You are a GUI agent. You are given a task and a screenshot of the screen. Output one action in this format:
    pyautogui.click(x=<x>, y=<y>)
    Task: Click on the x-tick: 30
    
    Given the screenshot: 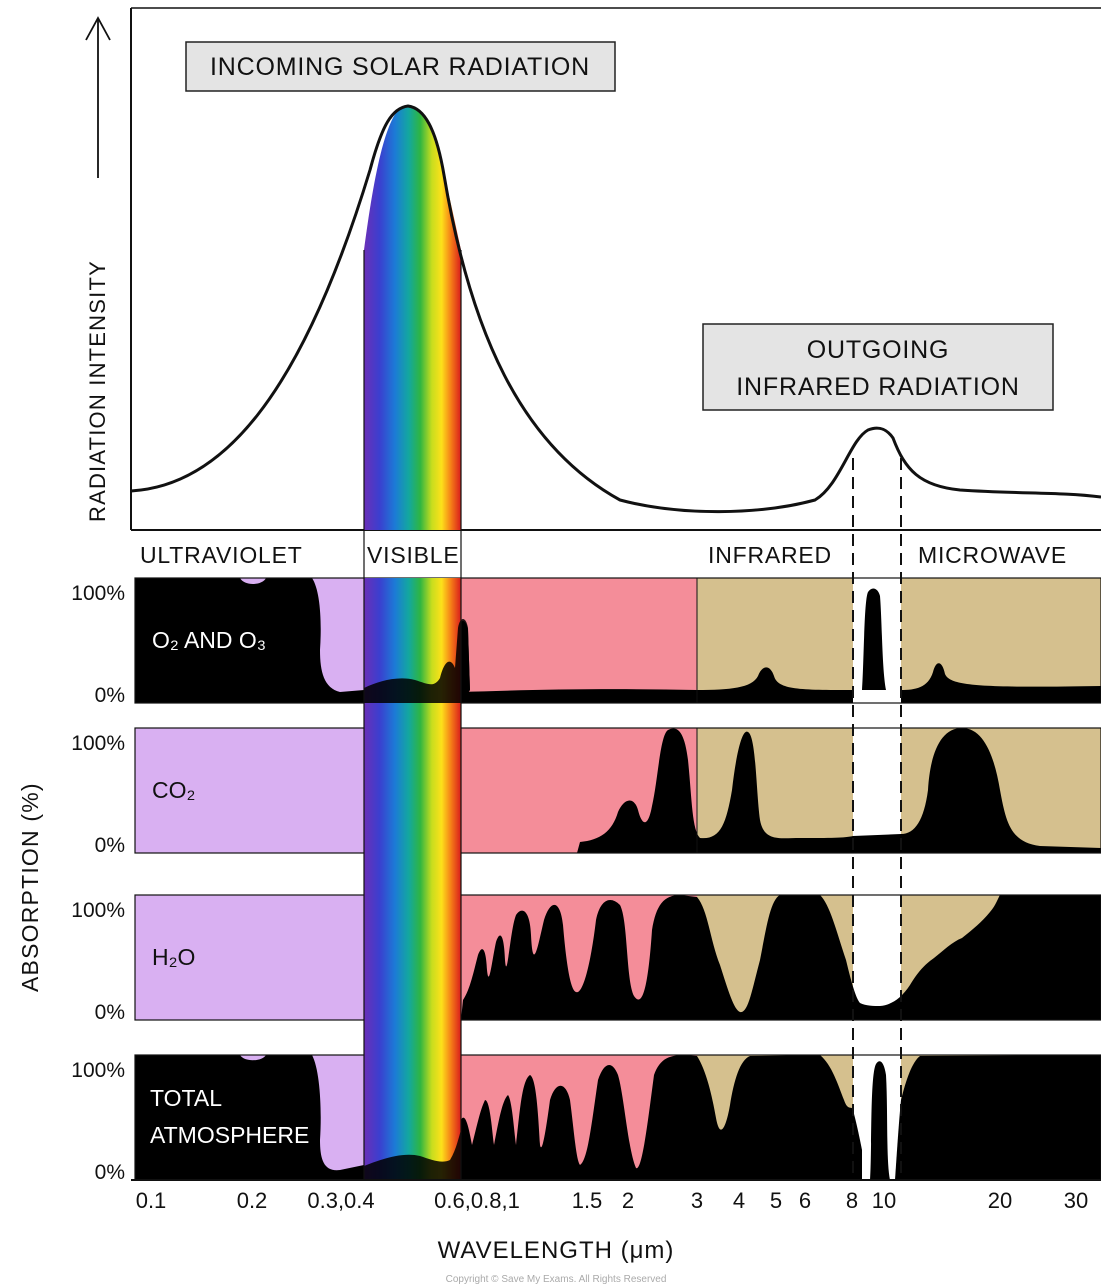 What is the action you would take?
    pyautogui.click(x=1076, y=1200)
    